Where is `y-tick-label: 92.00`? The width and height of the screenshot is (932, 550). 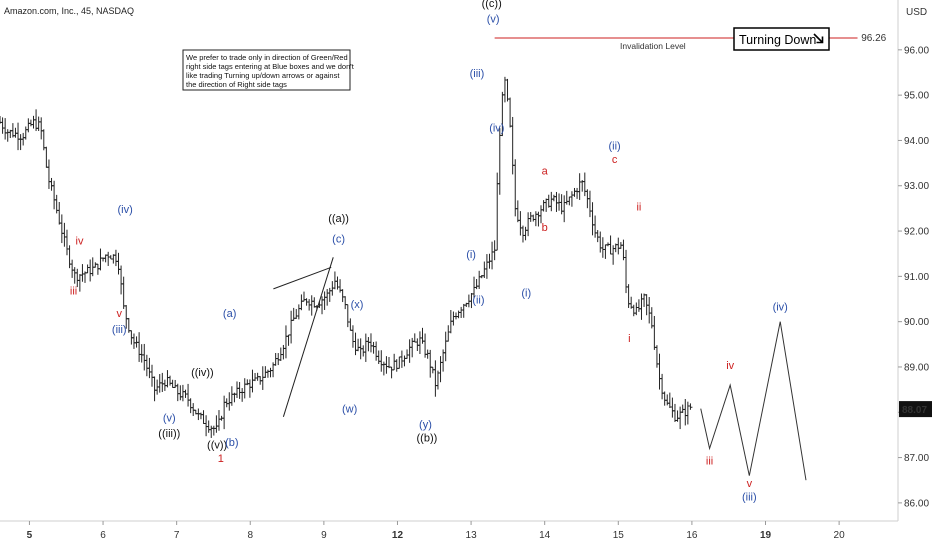
y-tick-label: 92.00 is located at coordinates (916, 232).